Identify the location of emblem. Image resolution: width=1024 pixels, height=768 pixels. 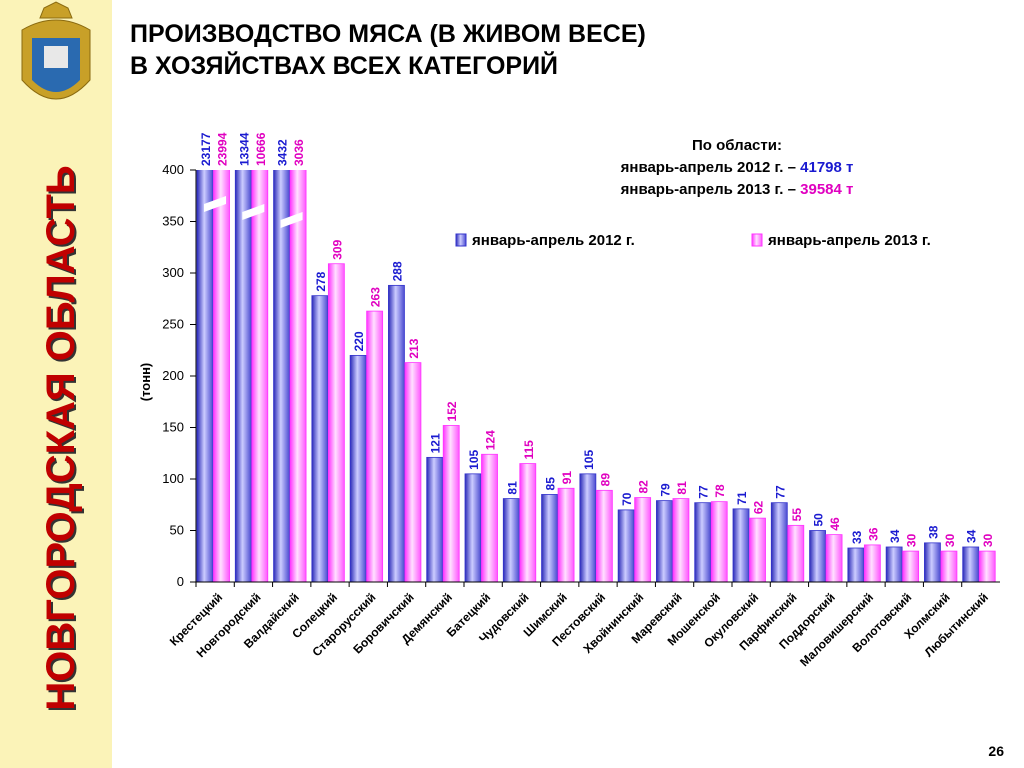
(56, 50).